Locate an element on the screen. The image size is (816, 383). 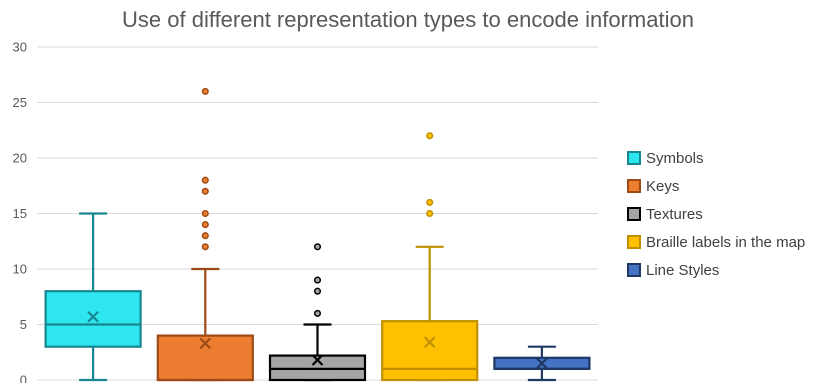
legend-item: Keys is located at coordinates (653, 186).